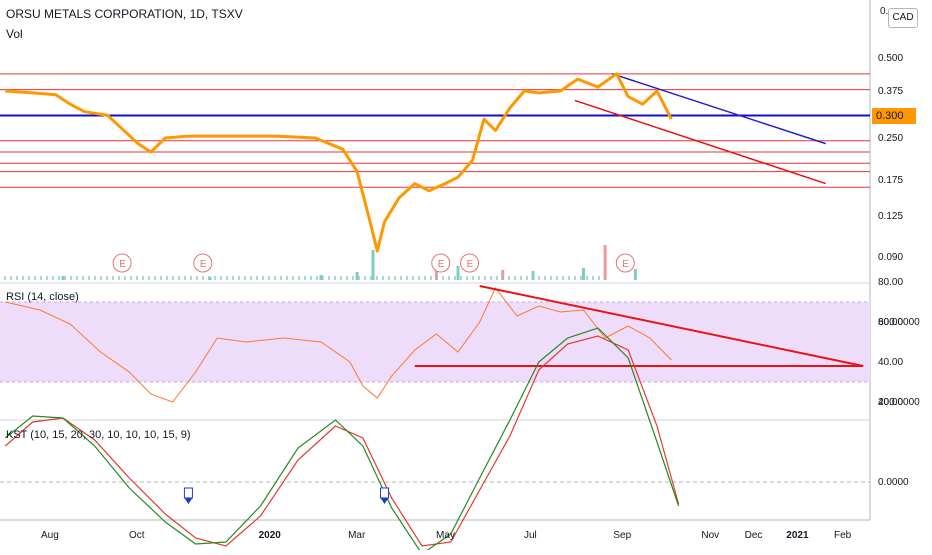 The height and width of the screenshot is (555, 932). What do you see at coordinates (42, 297) in the screenshot?
I see `rsi-label: RSI (14, close)` at bounding box center [42, 297].